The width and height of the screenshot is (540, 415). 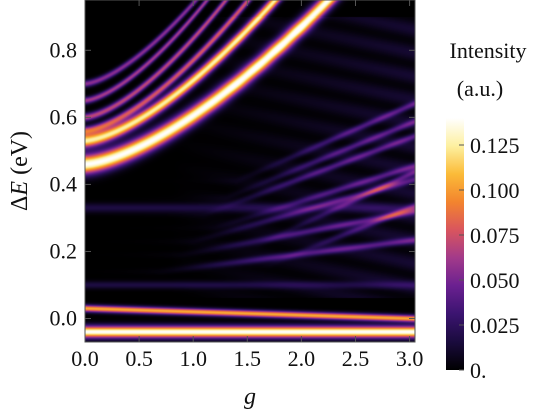 I want to click on x-tick-label: 0.0, so click(x=85, y=358).